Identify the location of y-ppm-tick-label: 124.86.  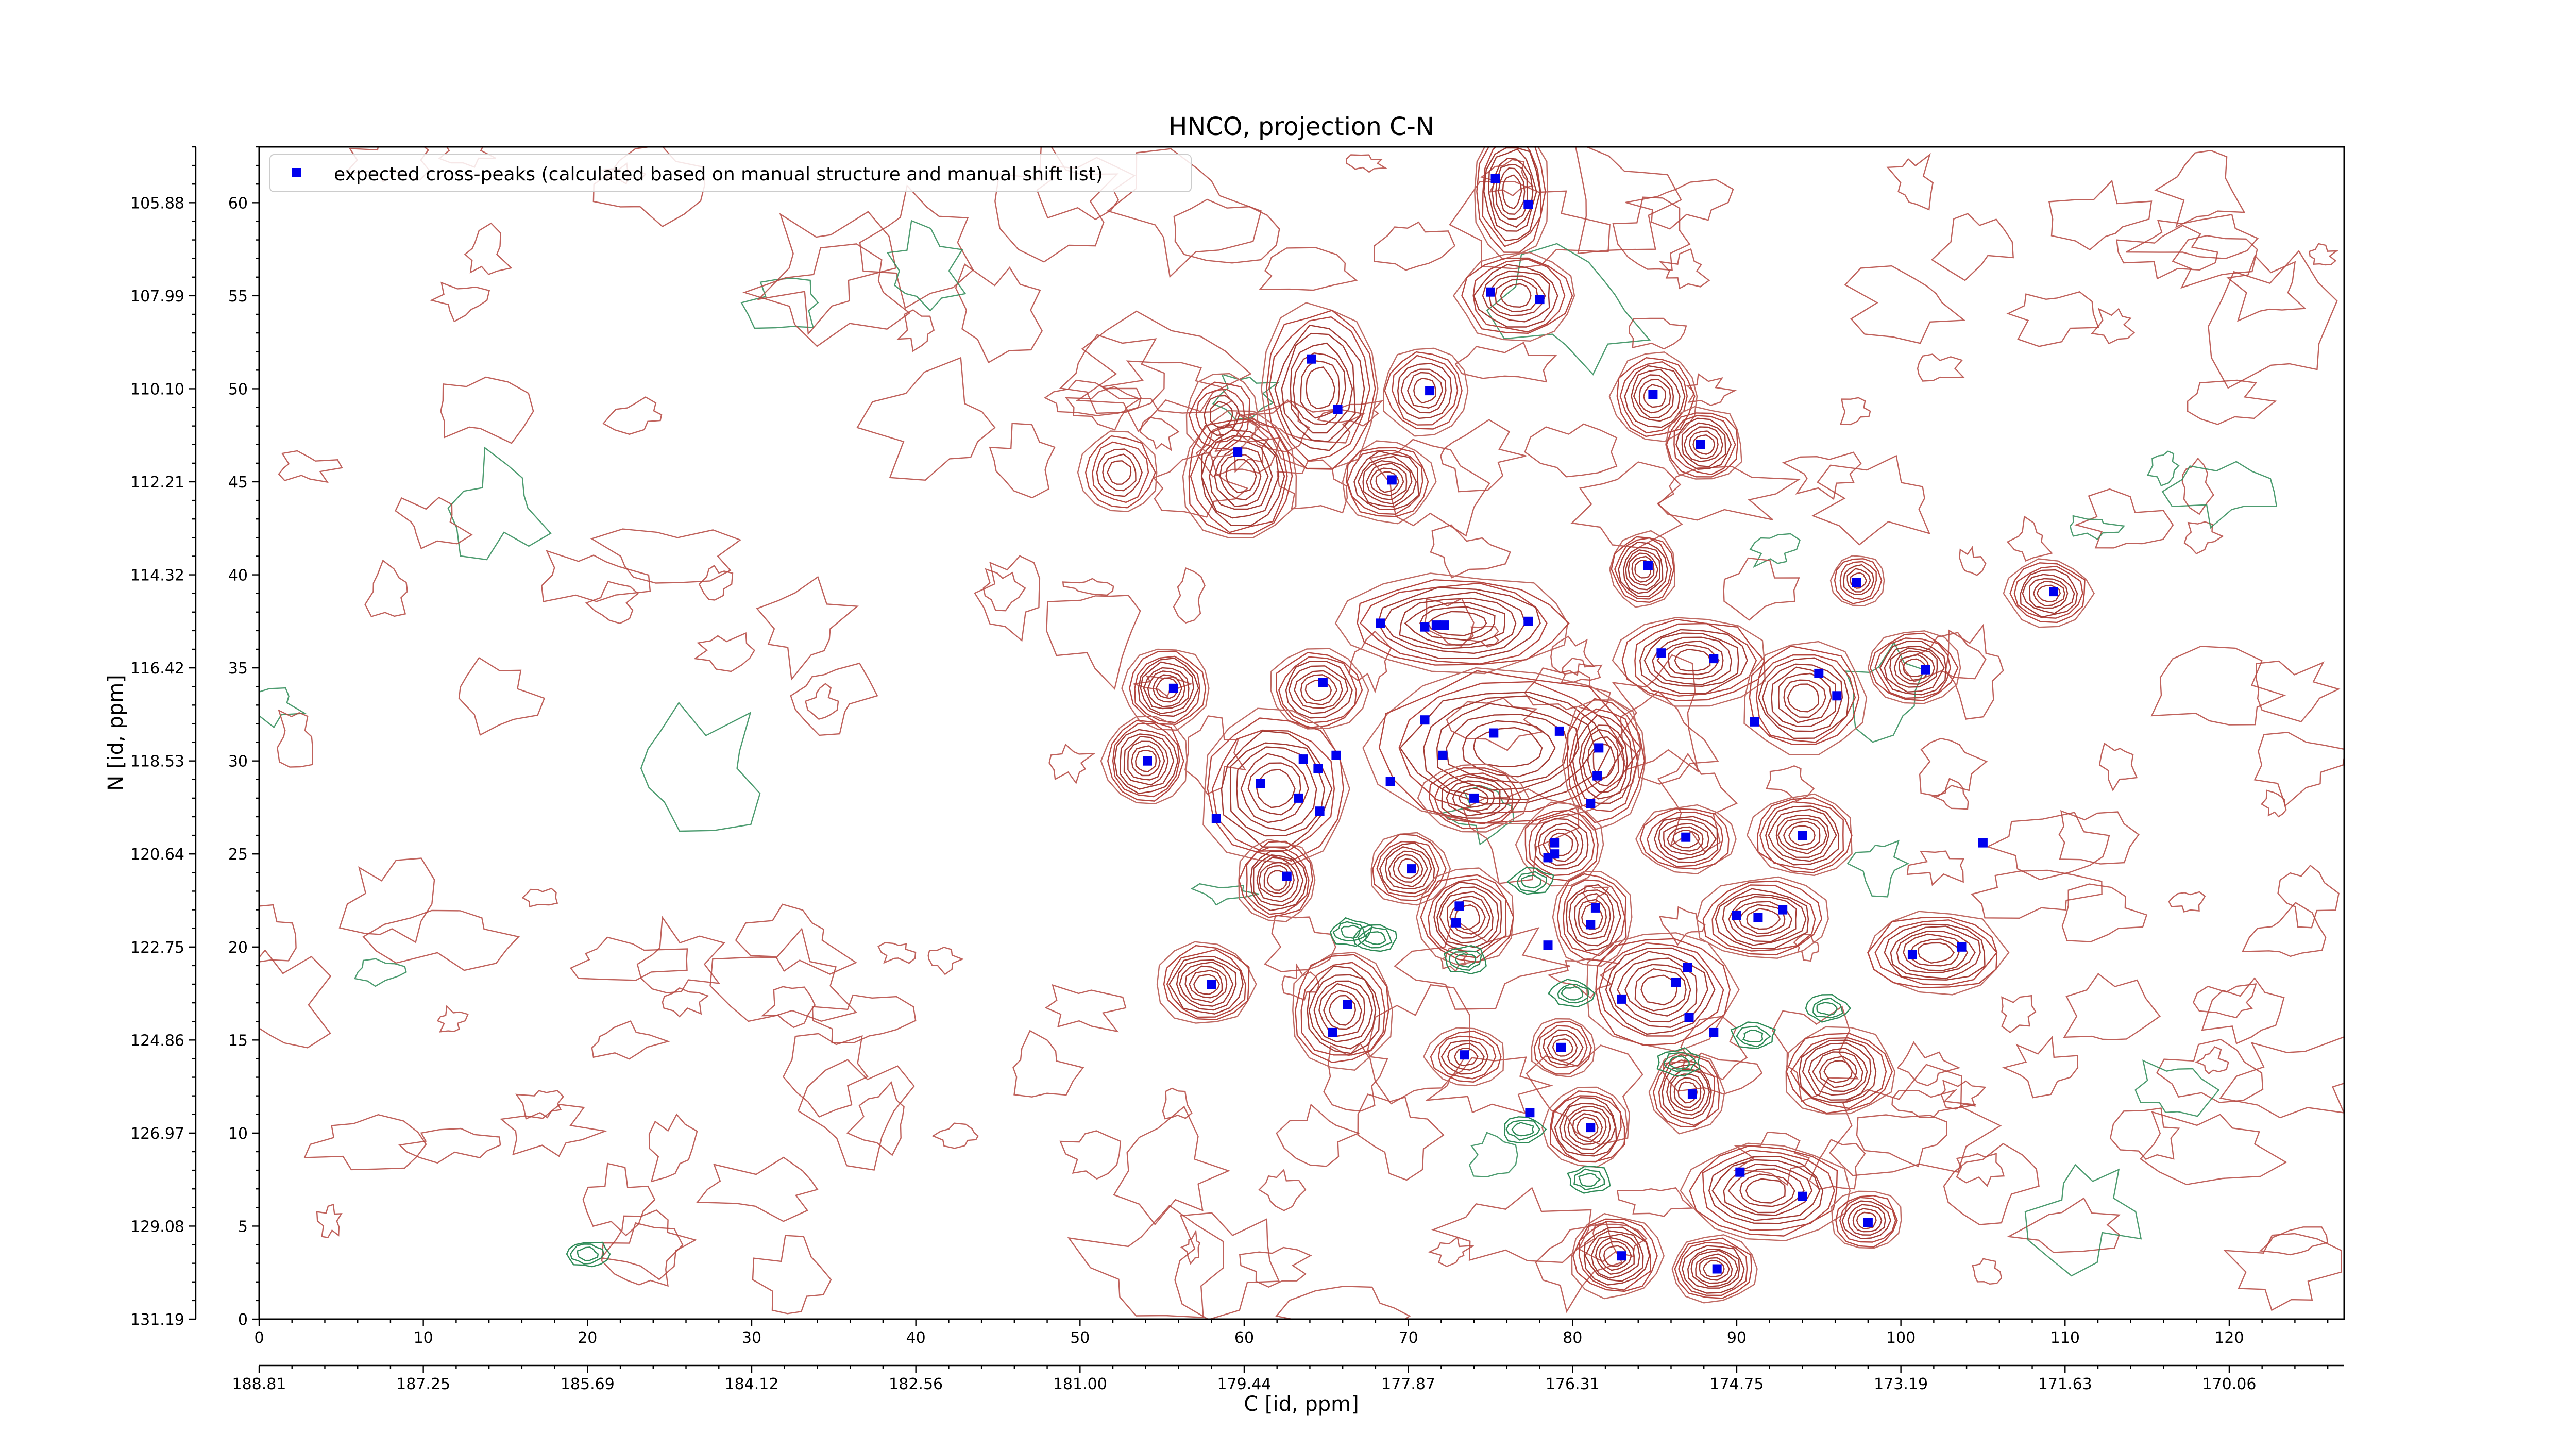
(157, 1041).